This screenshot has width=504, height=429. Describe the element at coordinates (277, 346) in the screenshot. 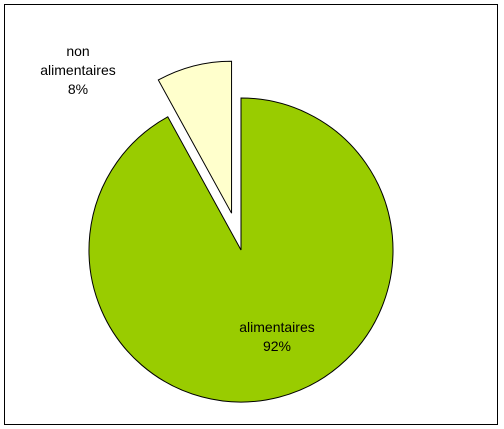

I see `value-label: 92%` at that location.